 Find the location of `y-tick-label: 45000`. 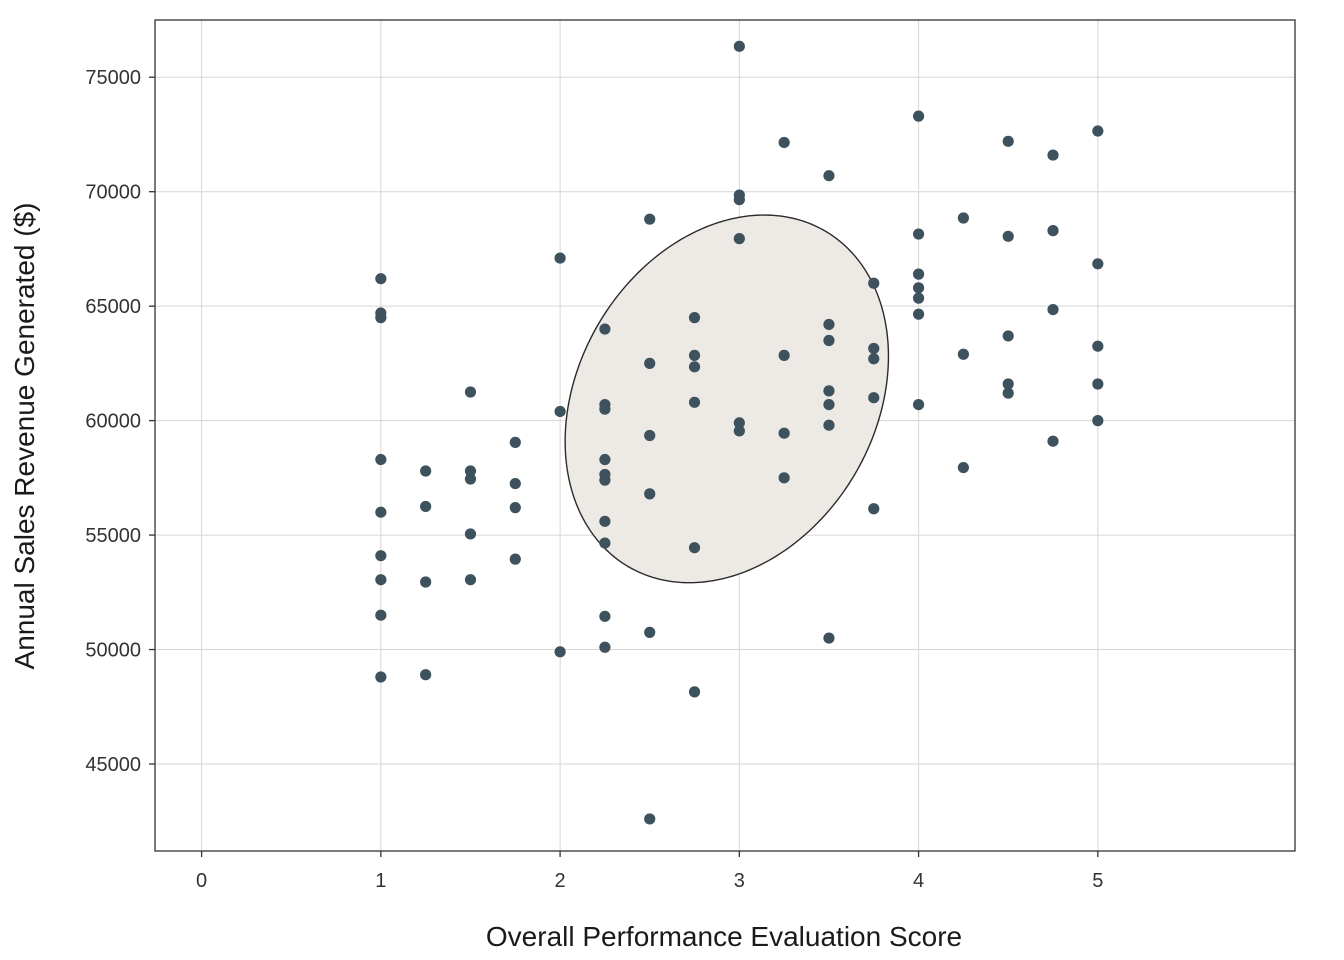

y-tick-label: 45000 is located at coordinates (113, 765).